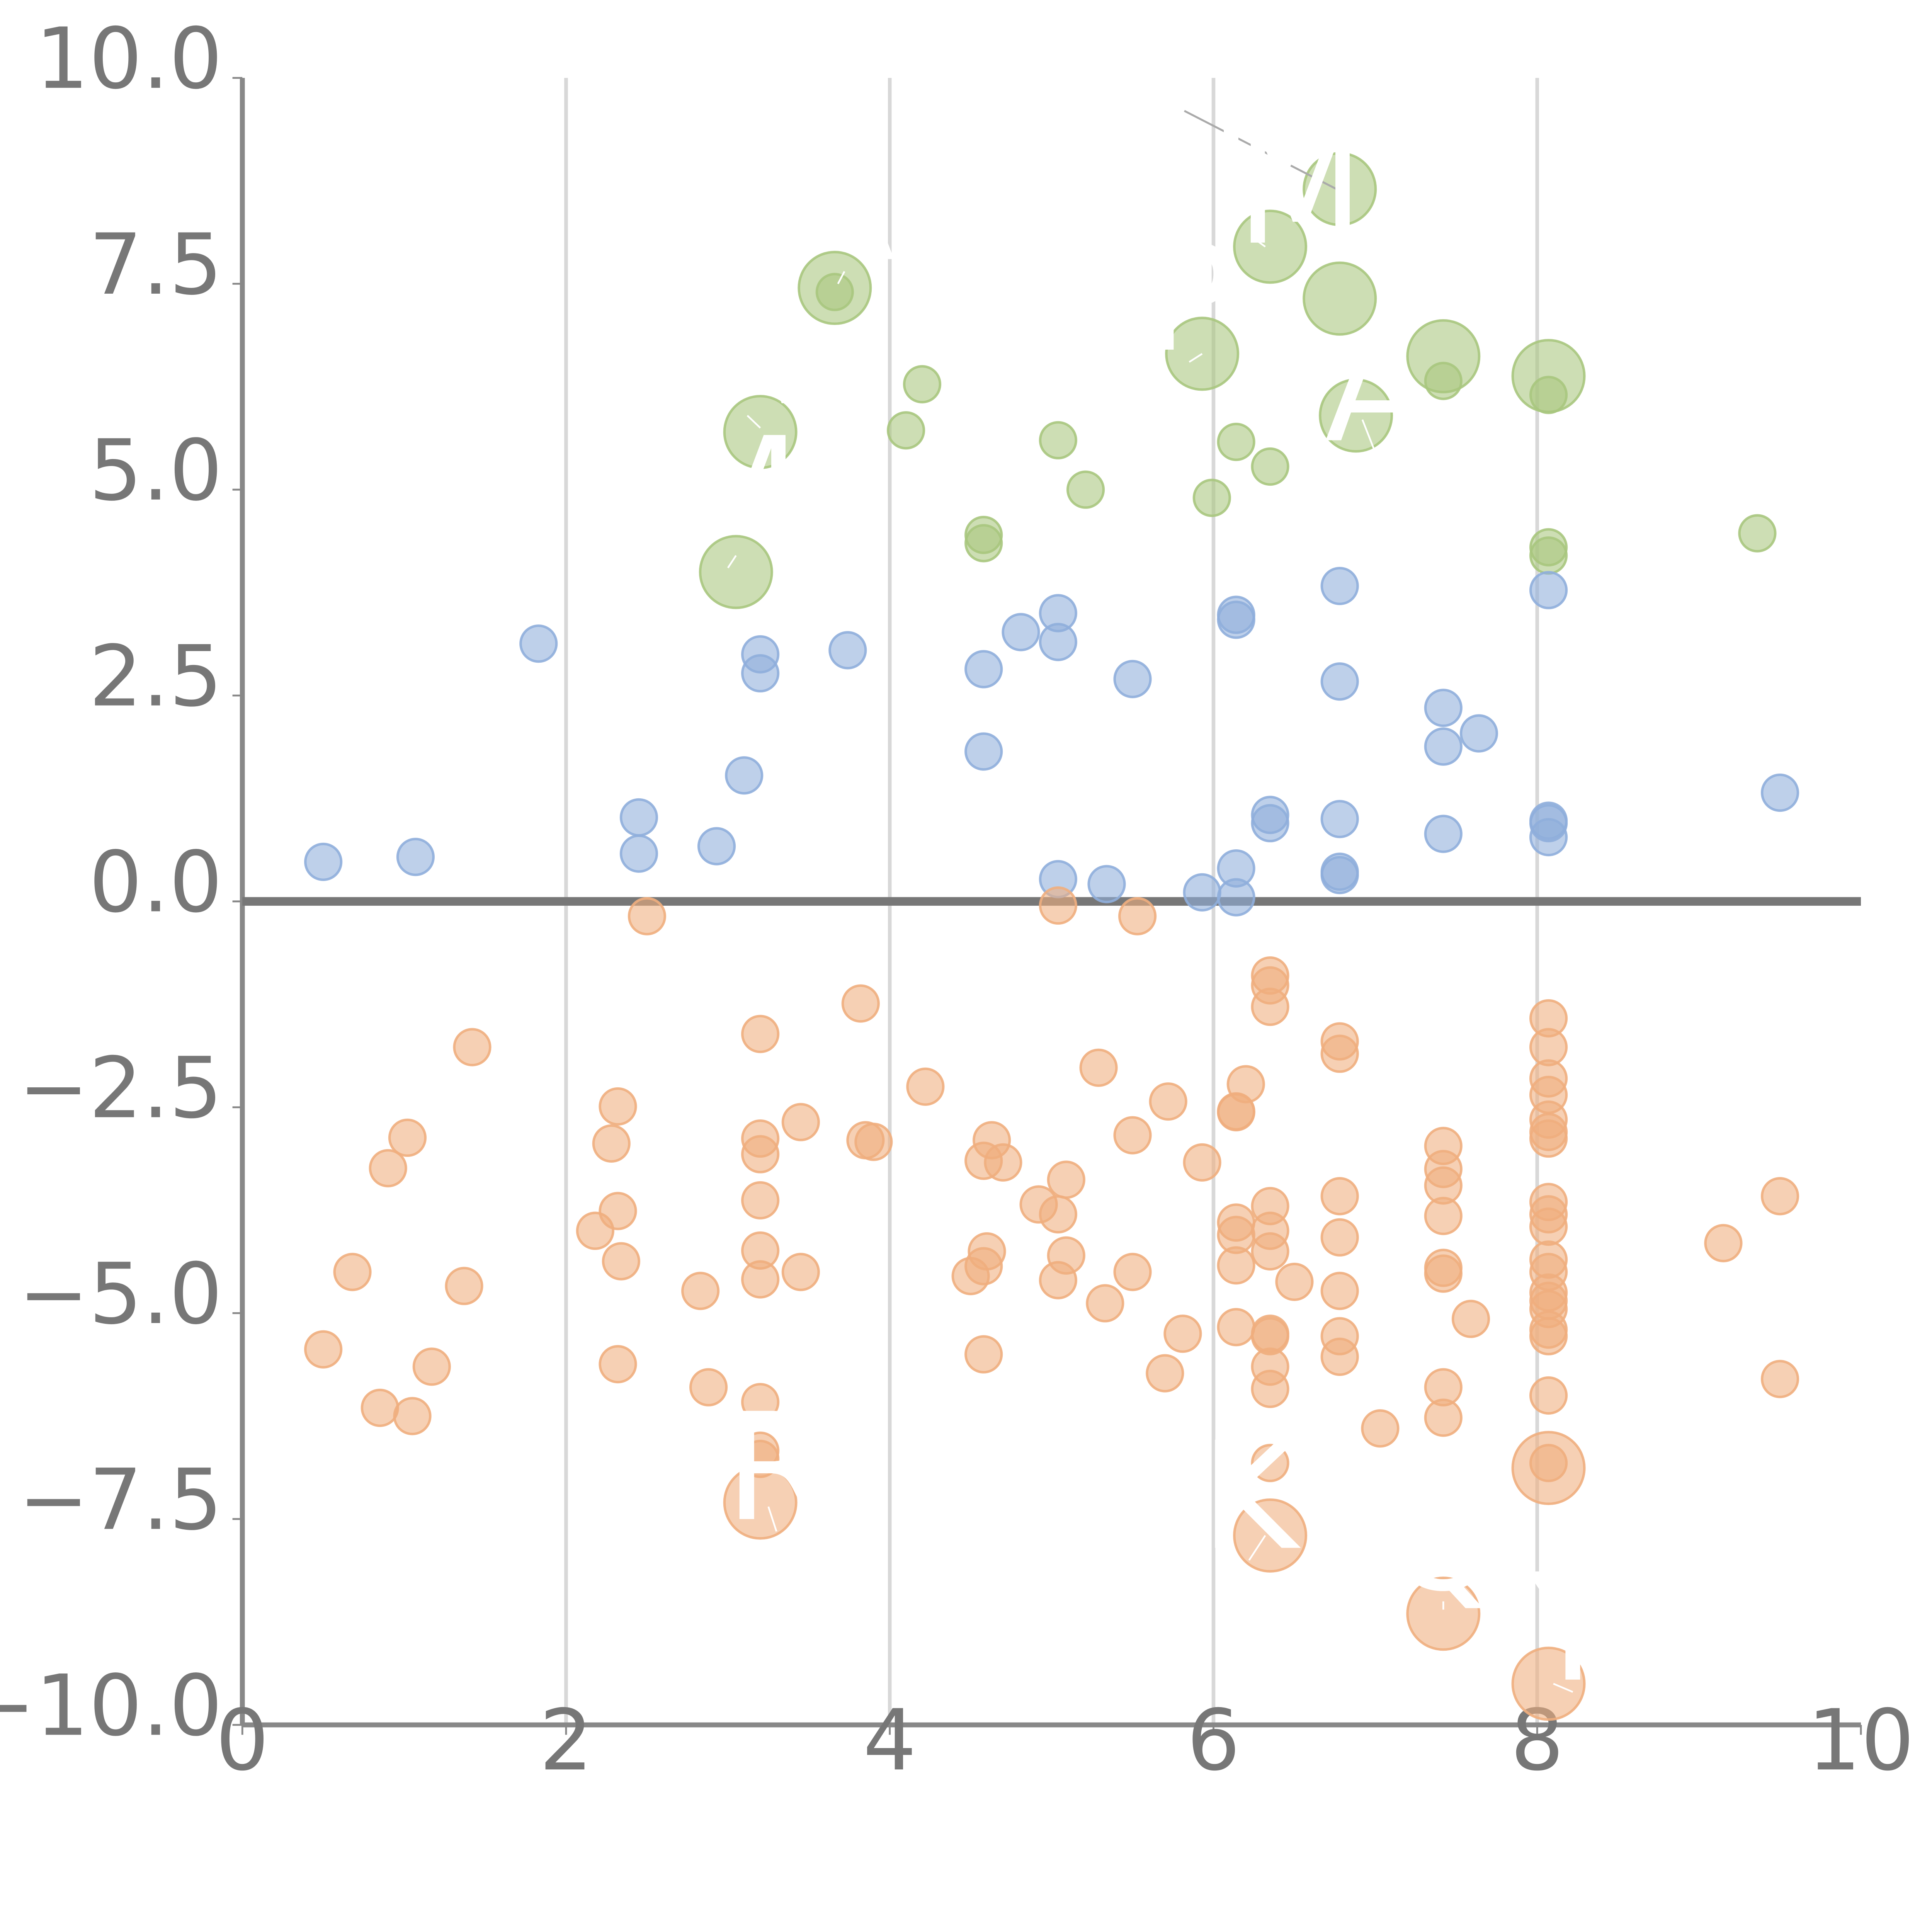 This screenshot has width=1932, height=1932. What do you see at coordinates (1573, 1628) in the screenshot?
I see `annotation-label: Y` at bounding box center [1573, 1628].